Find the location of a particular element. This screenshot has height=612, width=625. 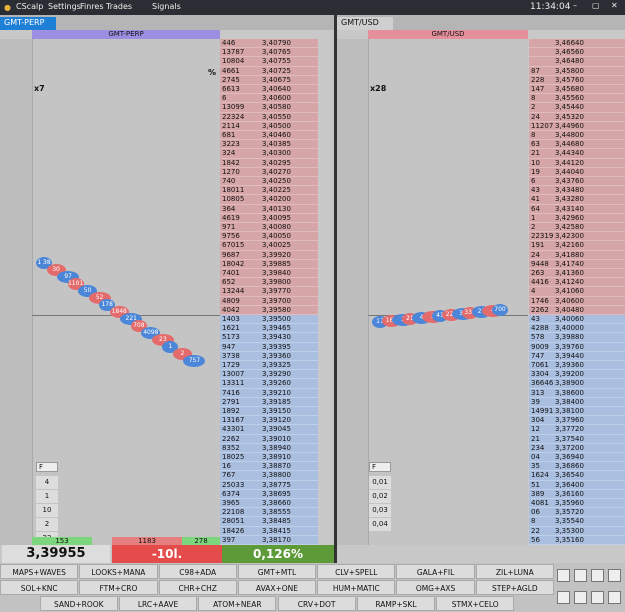

close-button: ✕ is located at coordinates (614, 5).